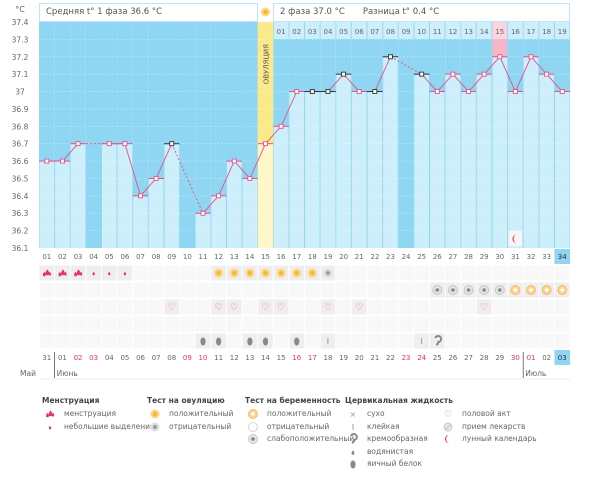 The height and width of the screenshot is (482, 600). Describe the element at coordinates (406, 358) in the screenshot. I see `date-label: 23` at that location.